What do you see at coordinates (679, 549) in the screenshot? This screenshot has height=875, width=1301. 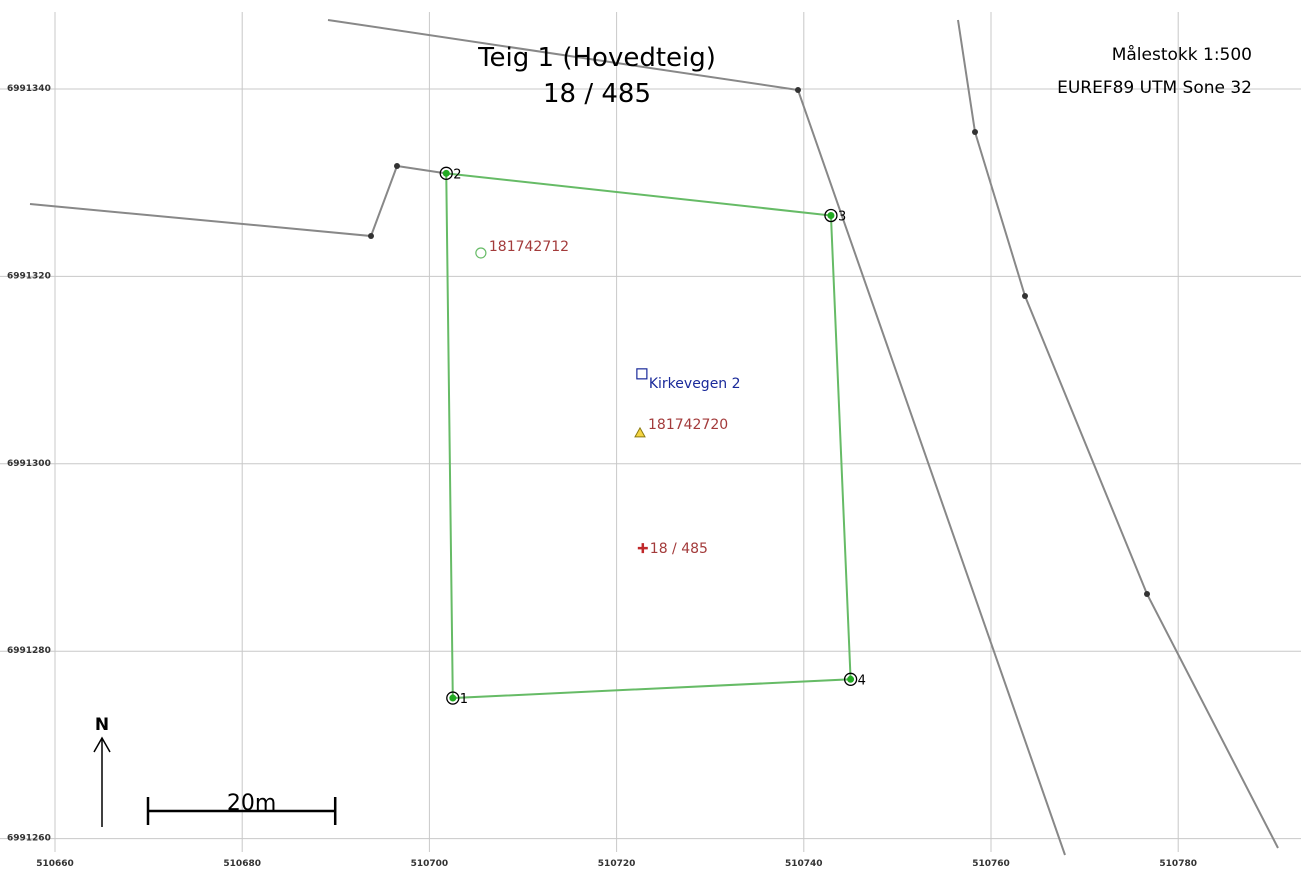 I see `parcel-number-label: 18 / 485` at bounding box center [679, 549].